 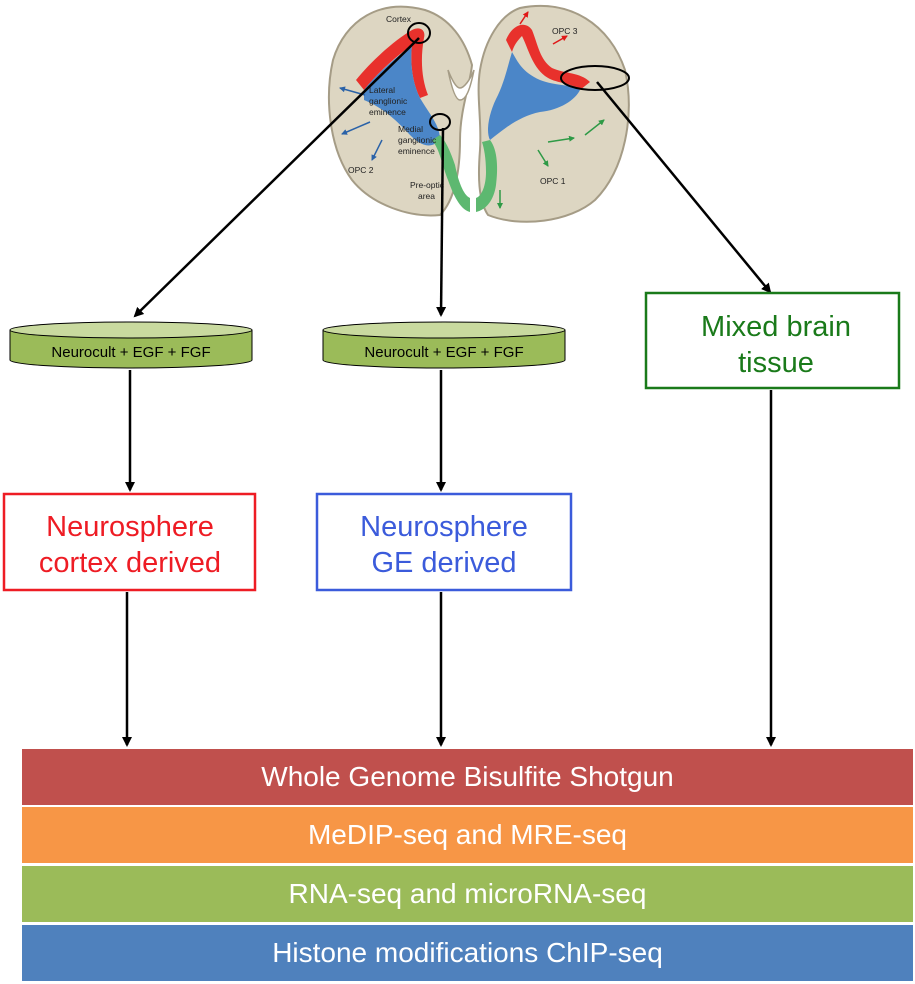 I want to click on box-neurosphere-ge: Neurosphere GE derived, so click(x=444, y=542).